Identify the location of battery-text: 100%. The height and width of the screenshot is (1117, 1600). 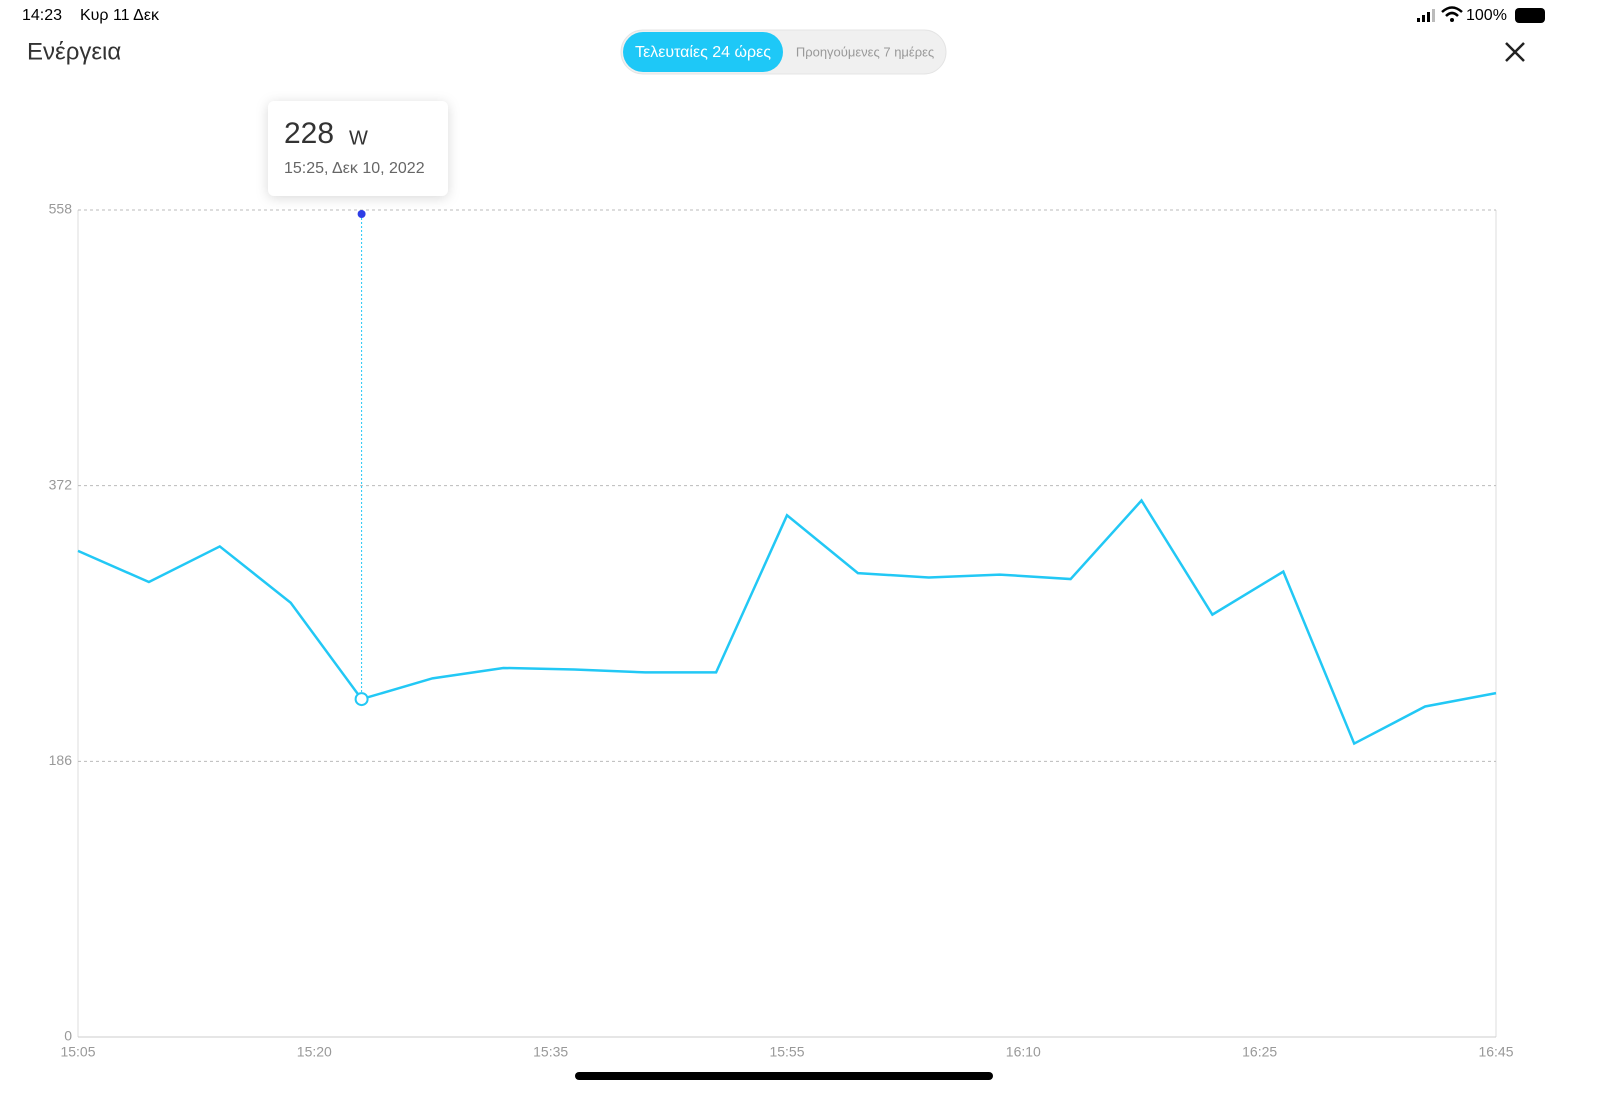
(1486, 15).